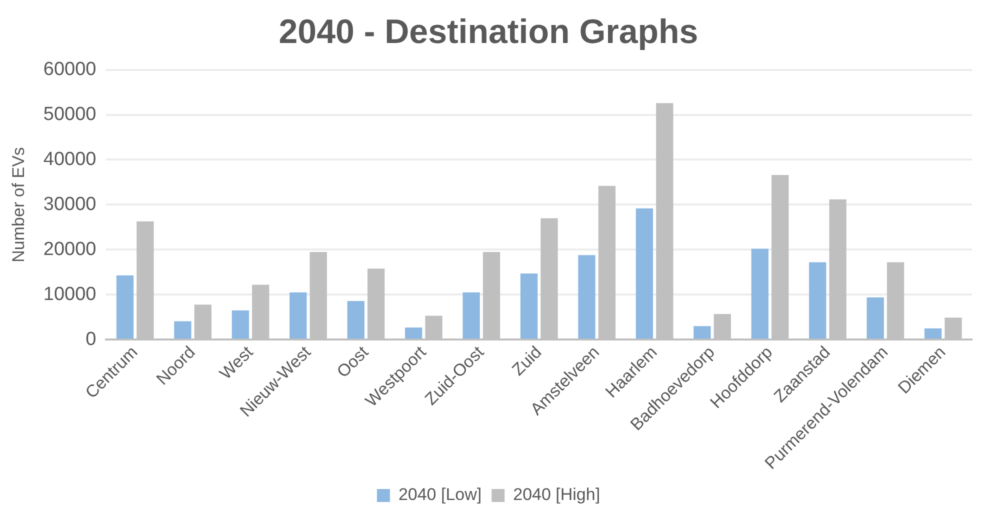 The image size is (992, 519). I want to click on legend-label: 2040 [Low], so click(440, 494).